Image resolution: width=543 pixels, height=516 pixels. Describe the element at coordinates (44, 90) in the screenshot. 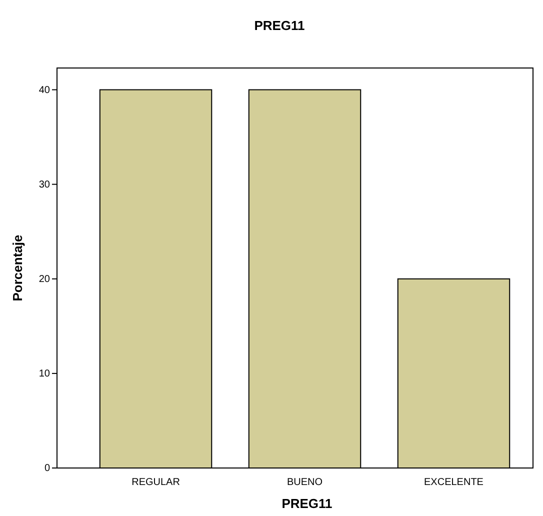

I see `y-tick-label: 40` at that location.